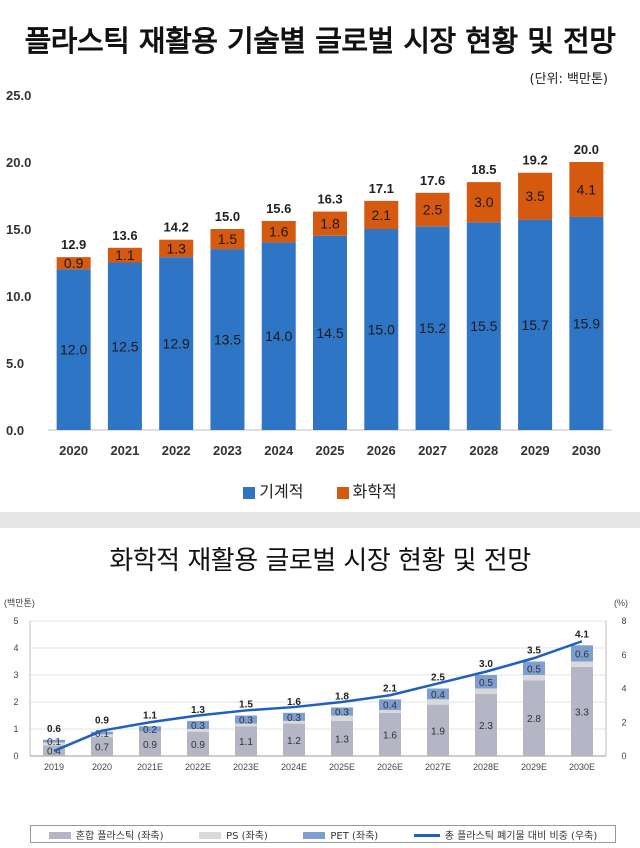 Image resolution: width=640 pixels, height=848 pixels. Describe the element at coordinates (246, 742) in the screenshot. I see `data-label-mixed: 1.1` at that location.